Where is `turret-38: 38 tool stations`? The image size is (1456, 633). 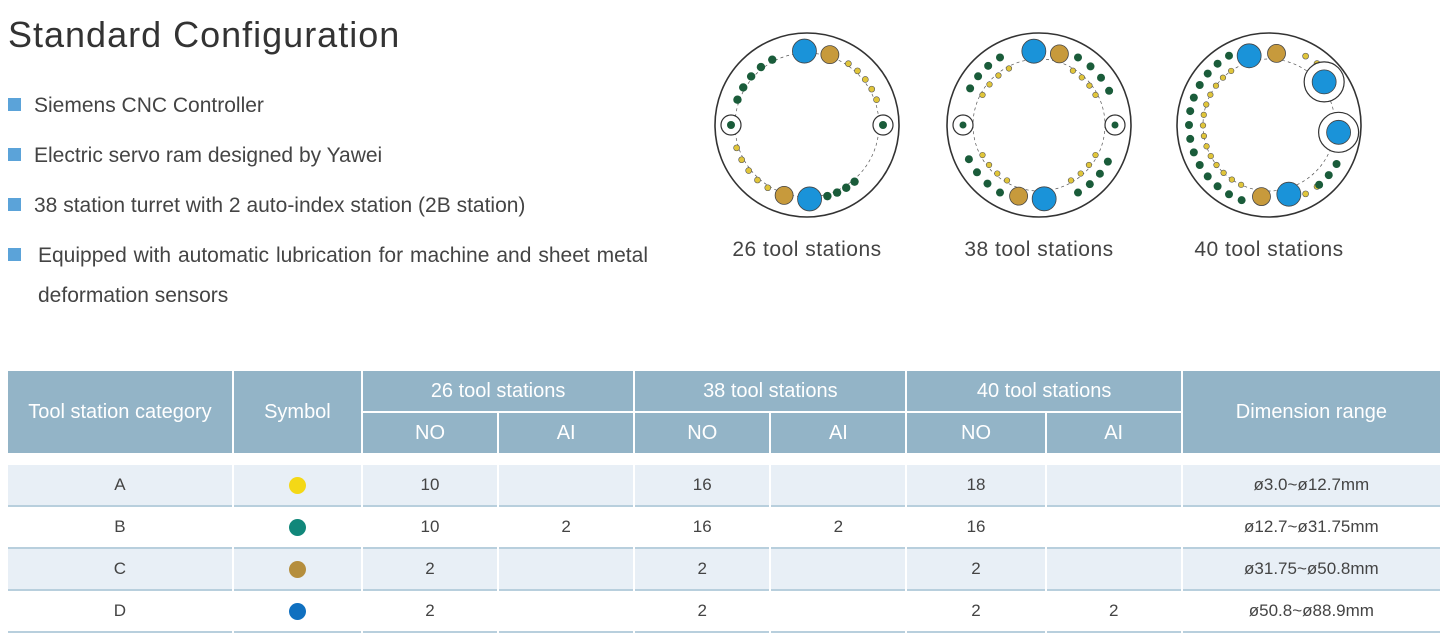
turret-38: 38 tool stations is located at coordinates (1049, 146).